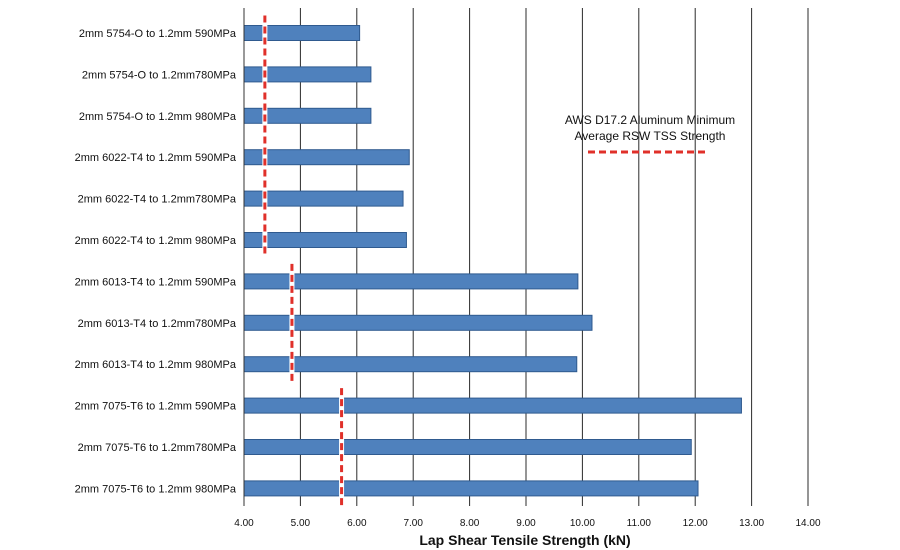 This screenshot has height=550, width=900. What do you see at coordinates (582, 523) in the screenshot?
I see `x-tick-label: 10.00` at bounding box center [582, 523].